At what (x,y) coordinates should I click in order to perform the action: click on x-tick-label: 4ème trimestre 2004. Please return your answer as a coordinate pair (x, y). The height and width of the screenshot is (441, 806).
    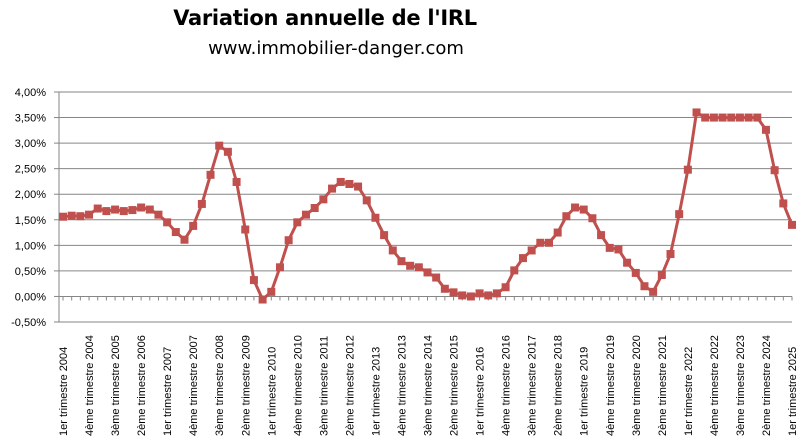
    Looking at the image, I should click on (90, 385).